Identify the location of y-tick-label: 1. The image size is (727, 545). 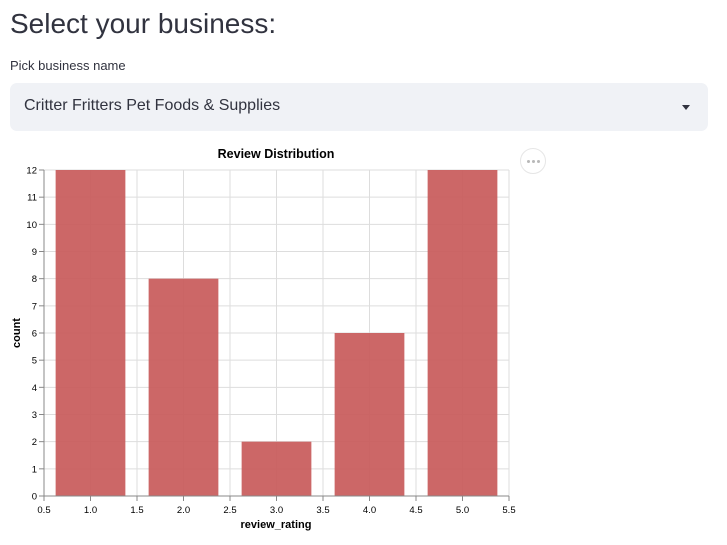
(34, 469).